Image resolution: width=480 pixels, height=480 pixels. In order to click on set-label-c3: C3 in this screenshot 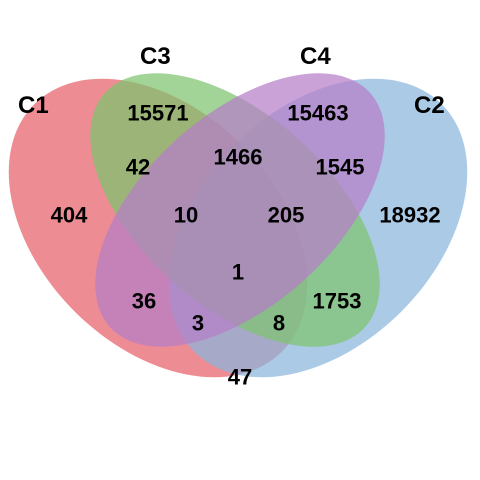, I will do `click(155, 56)`.